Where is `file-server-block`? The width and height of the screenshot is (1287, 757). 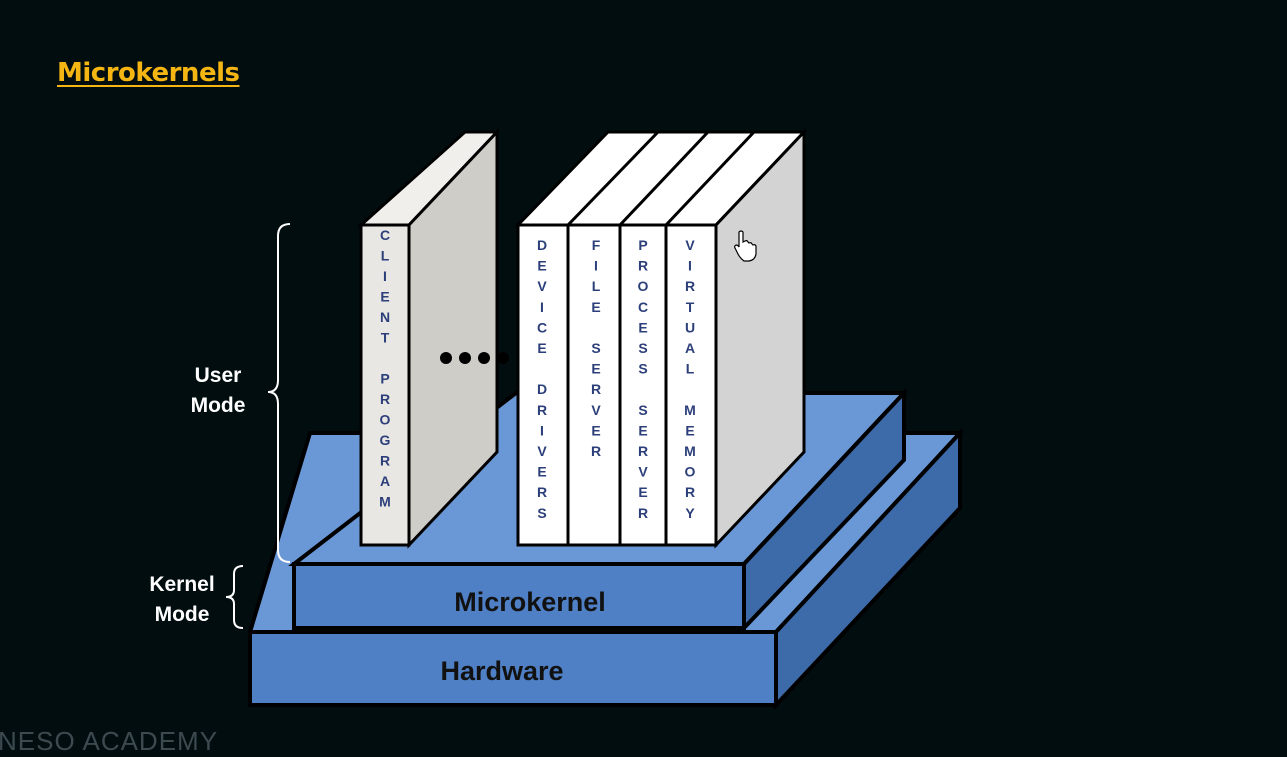
file-server-block is located at coordinates (594, 385).